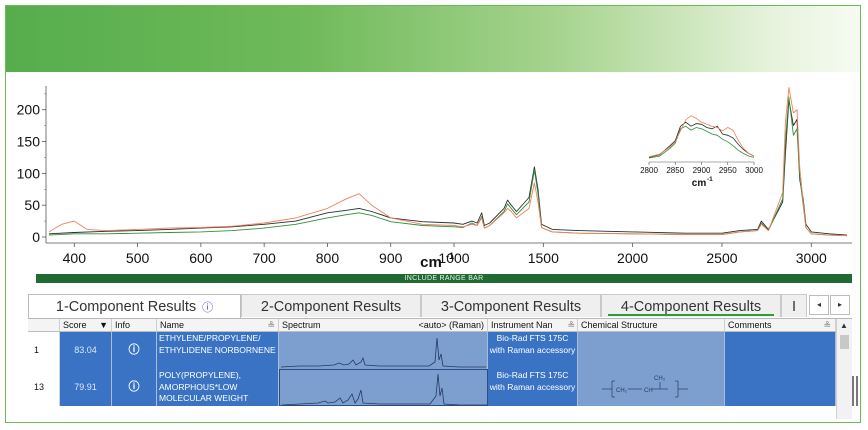 This screenshot has height=430, width=868. What do you see at coordinates (29, 110) in the screenshot?
I see `y-tick-label: 200` at bounding box center [29, 110].